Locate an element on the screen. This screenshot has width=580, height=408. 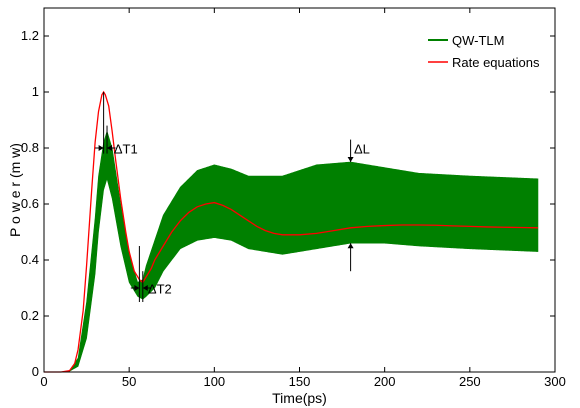
legend: QW-TLM Rate equations is located at coordinates (480, 50).